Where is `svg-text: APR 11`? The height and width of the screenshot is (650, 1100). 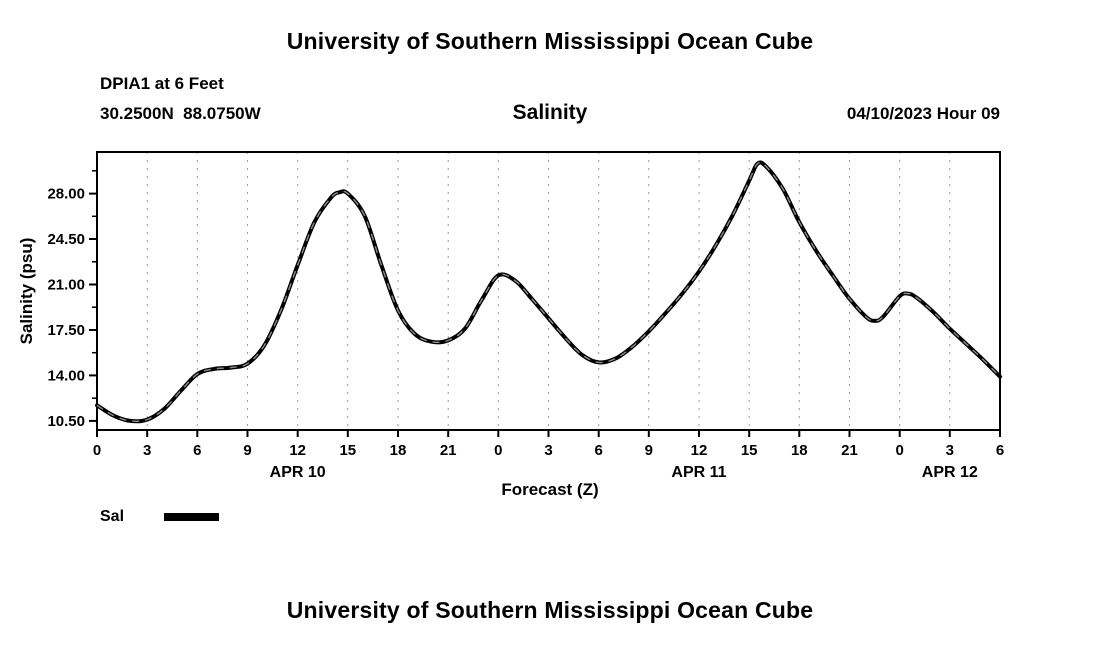 svg-text: APR 11 is located at coordinates (698, 472).